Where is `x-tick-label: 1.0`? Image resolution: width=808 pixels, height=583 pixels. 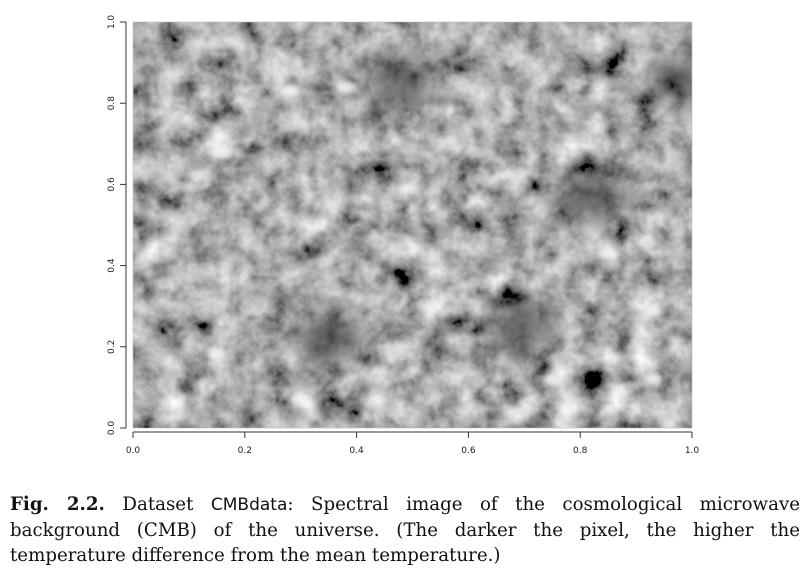
x-tick-label: 1.0 is located at coordinates (692, 451).